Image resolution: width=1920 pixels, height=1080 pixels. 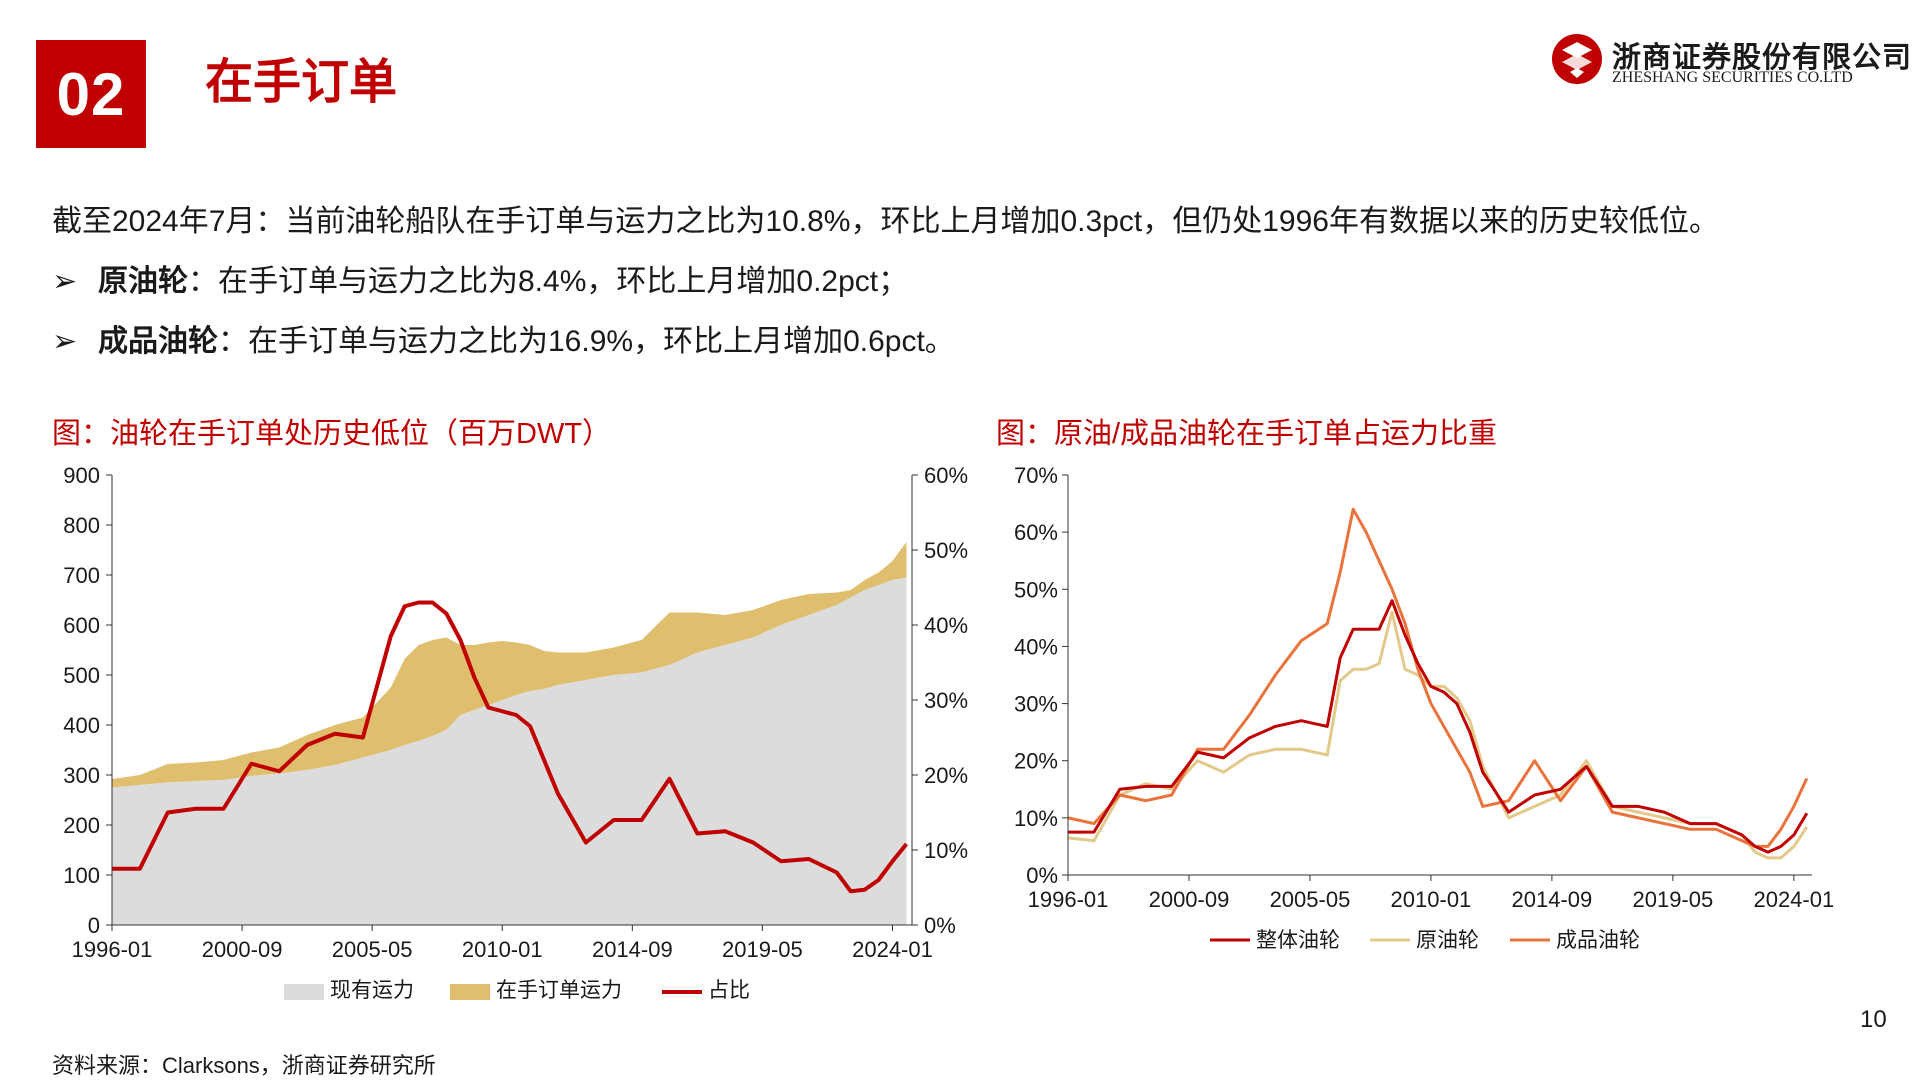 What do you see at coordinates (81, 675) in the screenshot?
I see `y-tick-label: 500` at bounding box center [81, 675].